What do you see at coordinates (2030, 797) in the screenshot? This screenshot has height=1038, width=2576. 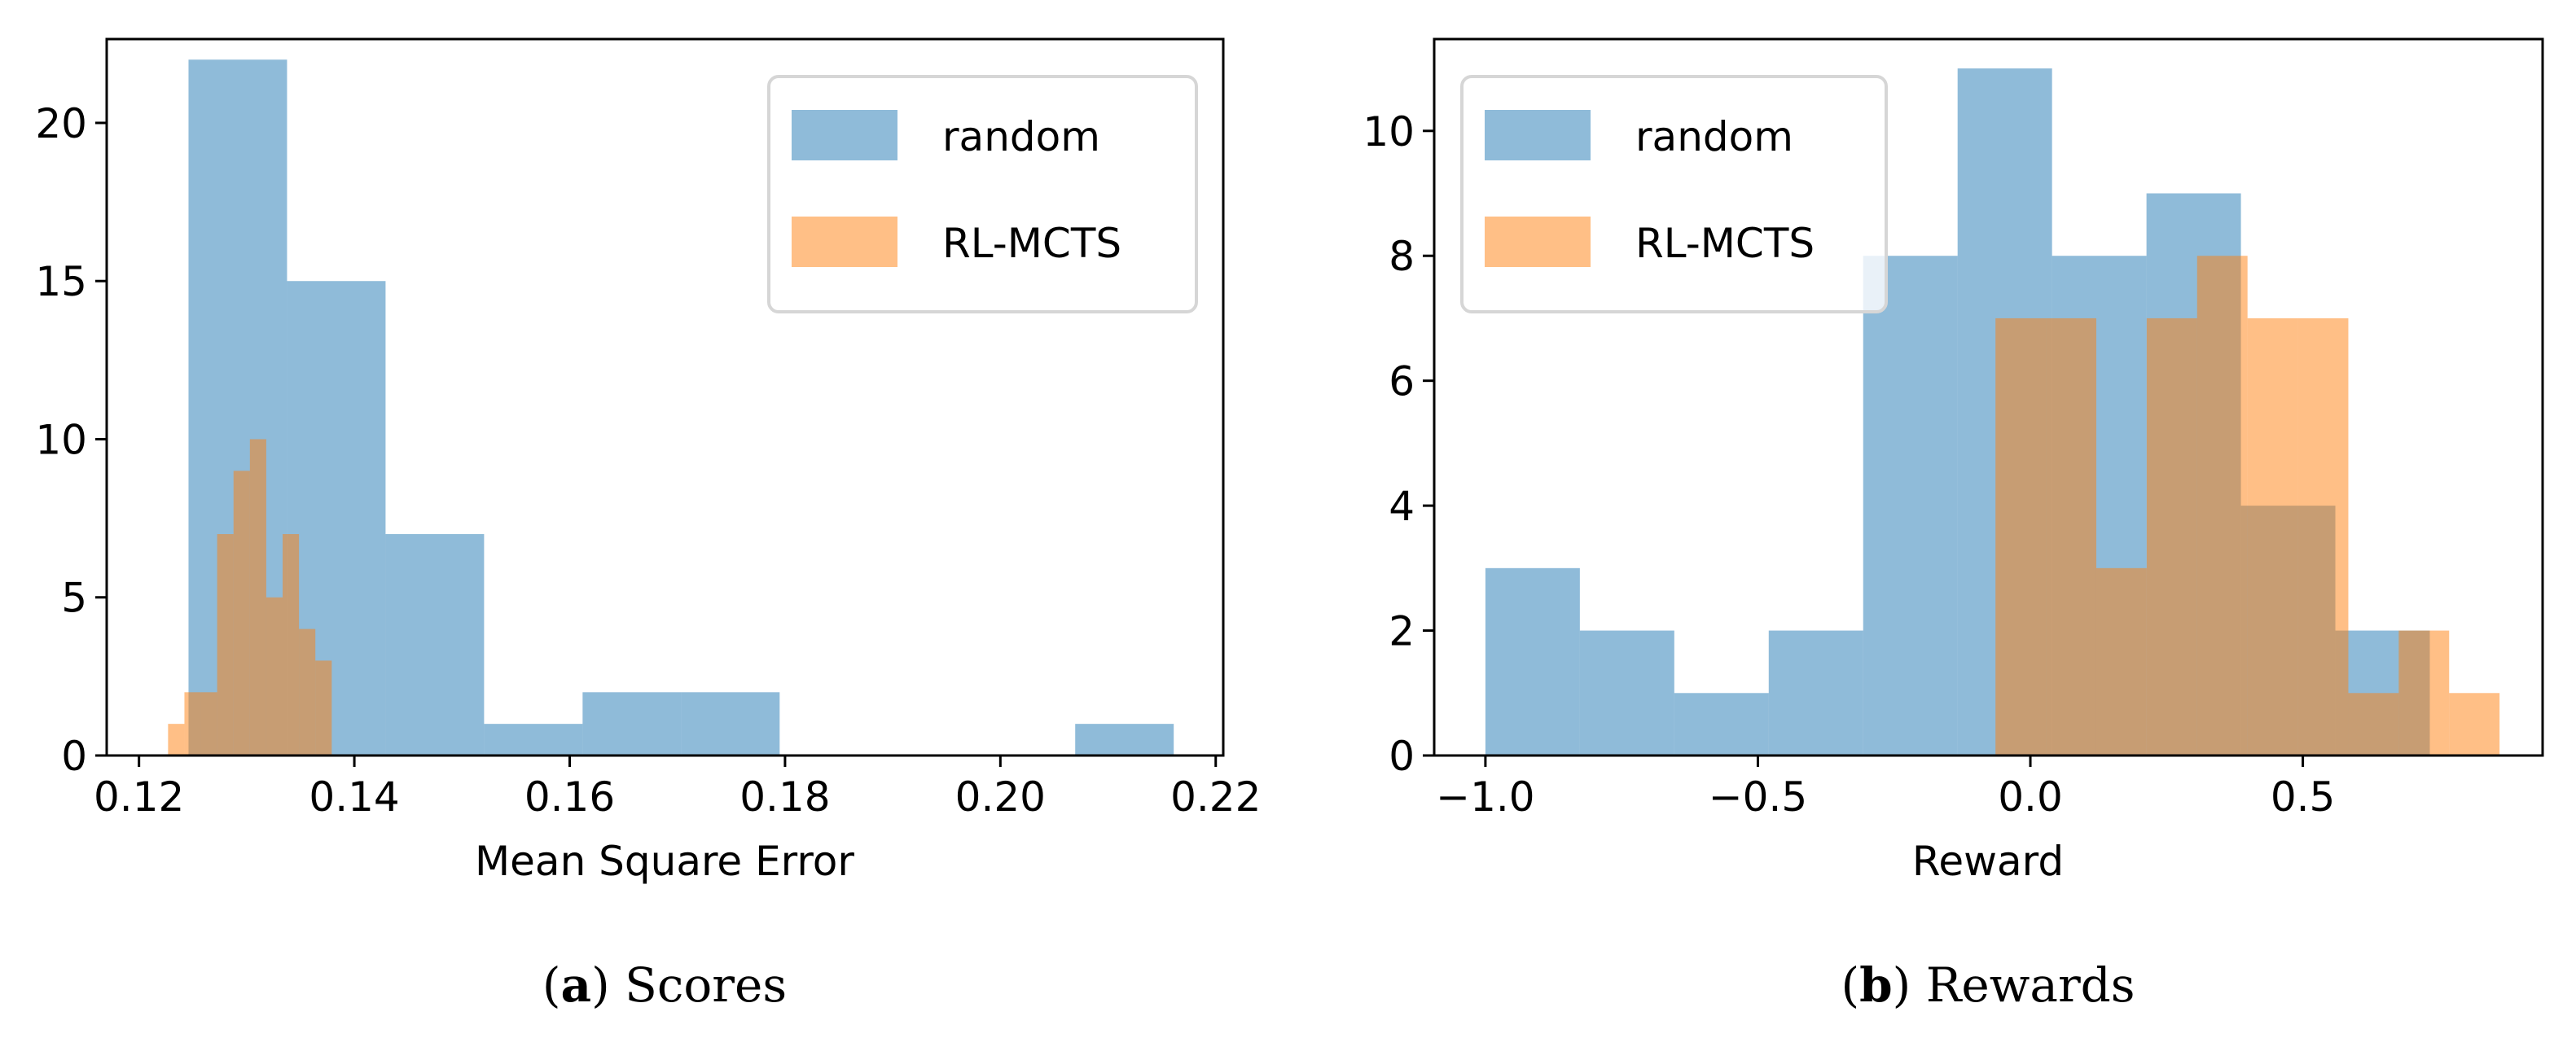 I see `x-tick-label: 0.0` at bounding box center [2030, 797].